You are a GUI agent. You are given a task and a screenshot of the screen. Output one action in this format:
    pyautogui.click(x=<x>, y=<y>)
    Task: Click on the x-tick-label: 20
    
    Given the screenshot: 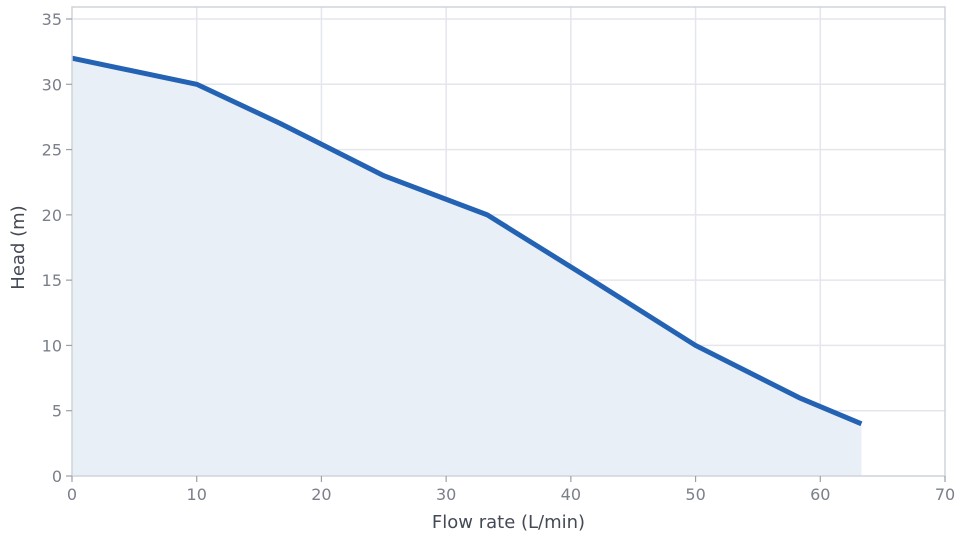 What is the action you would take?
    pyautogui.click(x=321, y=494)
    